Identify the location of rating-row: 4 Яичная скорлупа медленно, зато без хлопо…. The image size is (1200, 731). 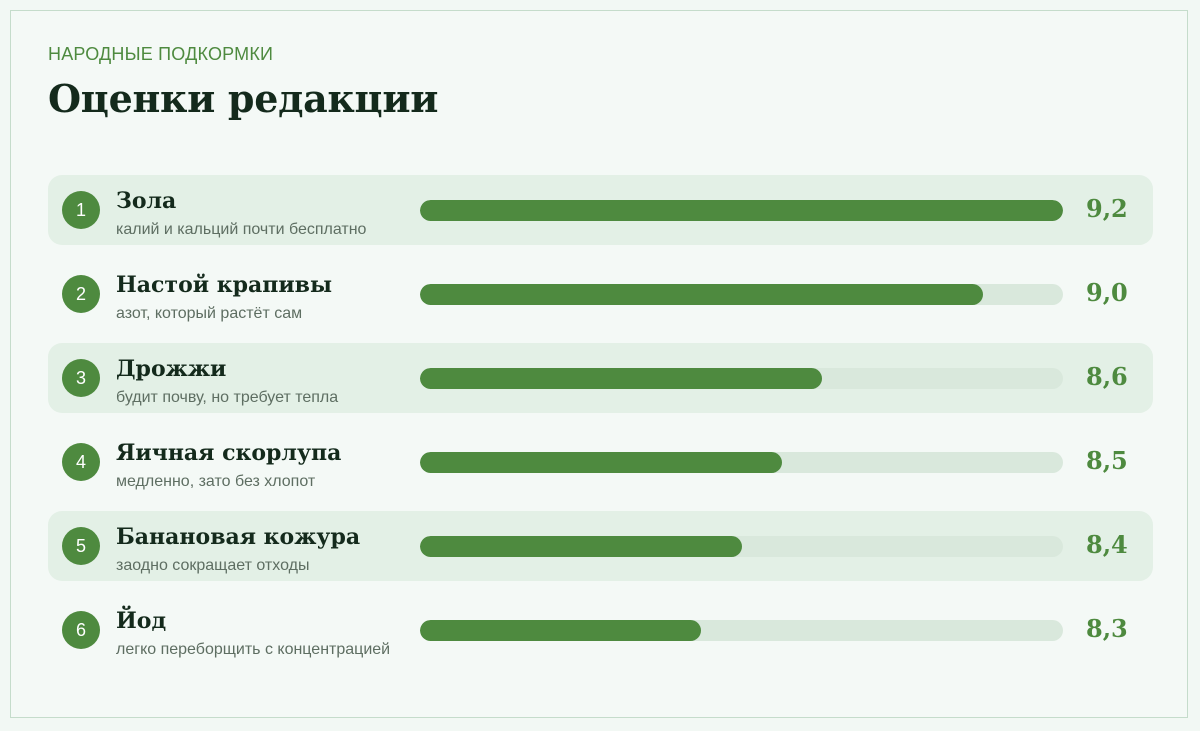
(600, 462).